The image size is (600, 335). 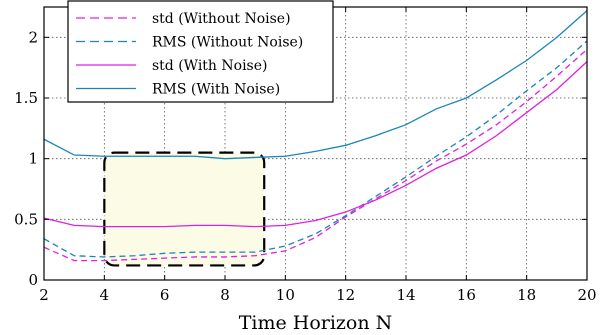 What do you see at coordinates (33, 280) in the screenshot?
I see `y-tick-label: 0` at bounding box center [33, 280].